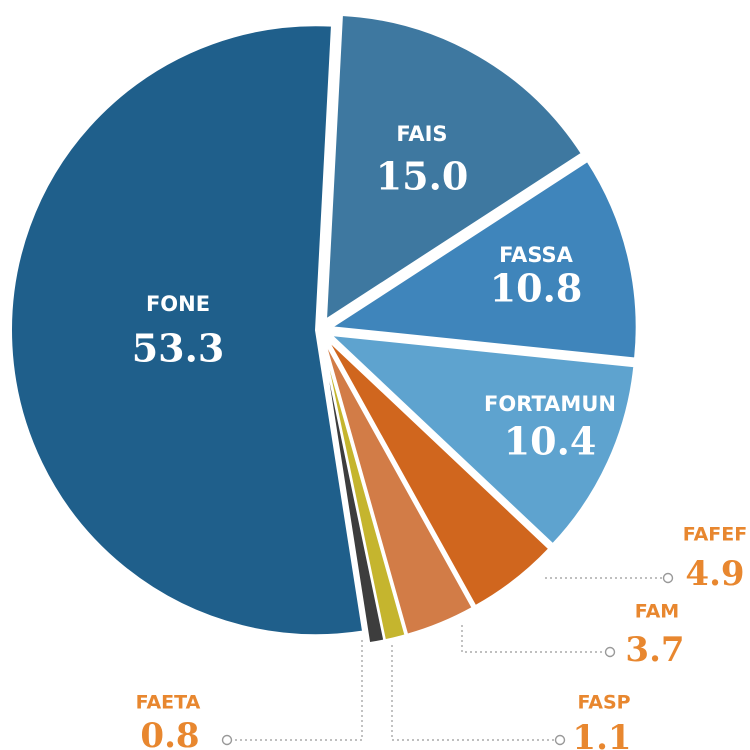 The height and width of the screenshot is (750, 750). I want to click on value-label: 15.0, so click(422, 176).